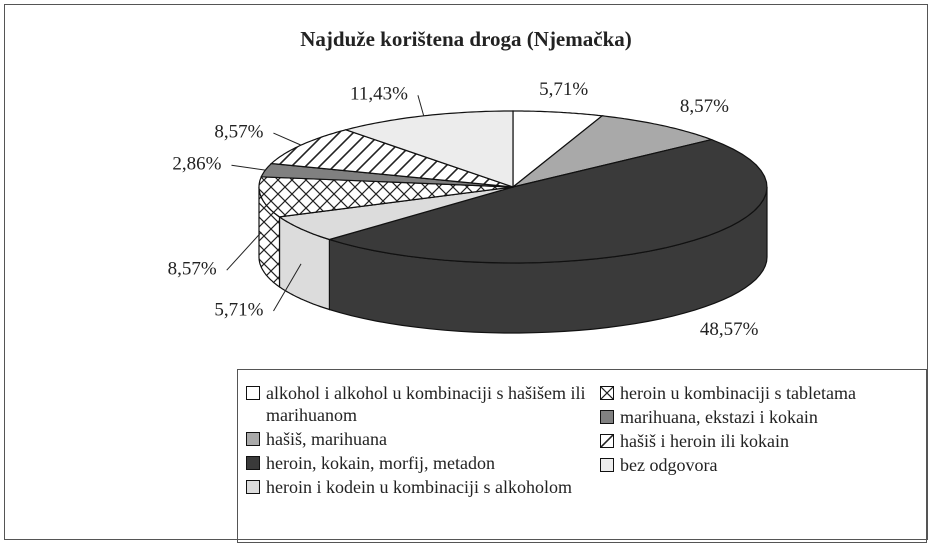 The width and height of the screenshot is (932, 544). I want to click on legend-item: hašiš i heroin ili kokain, so click(760, 441).